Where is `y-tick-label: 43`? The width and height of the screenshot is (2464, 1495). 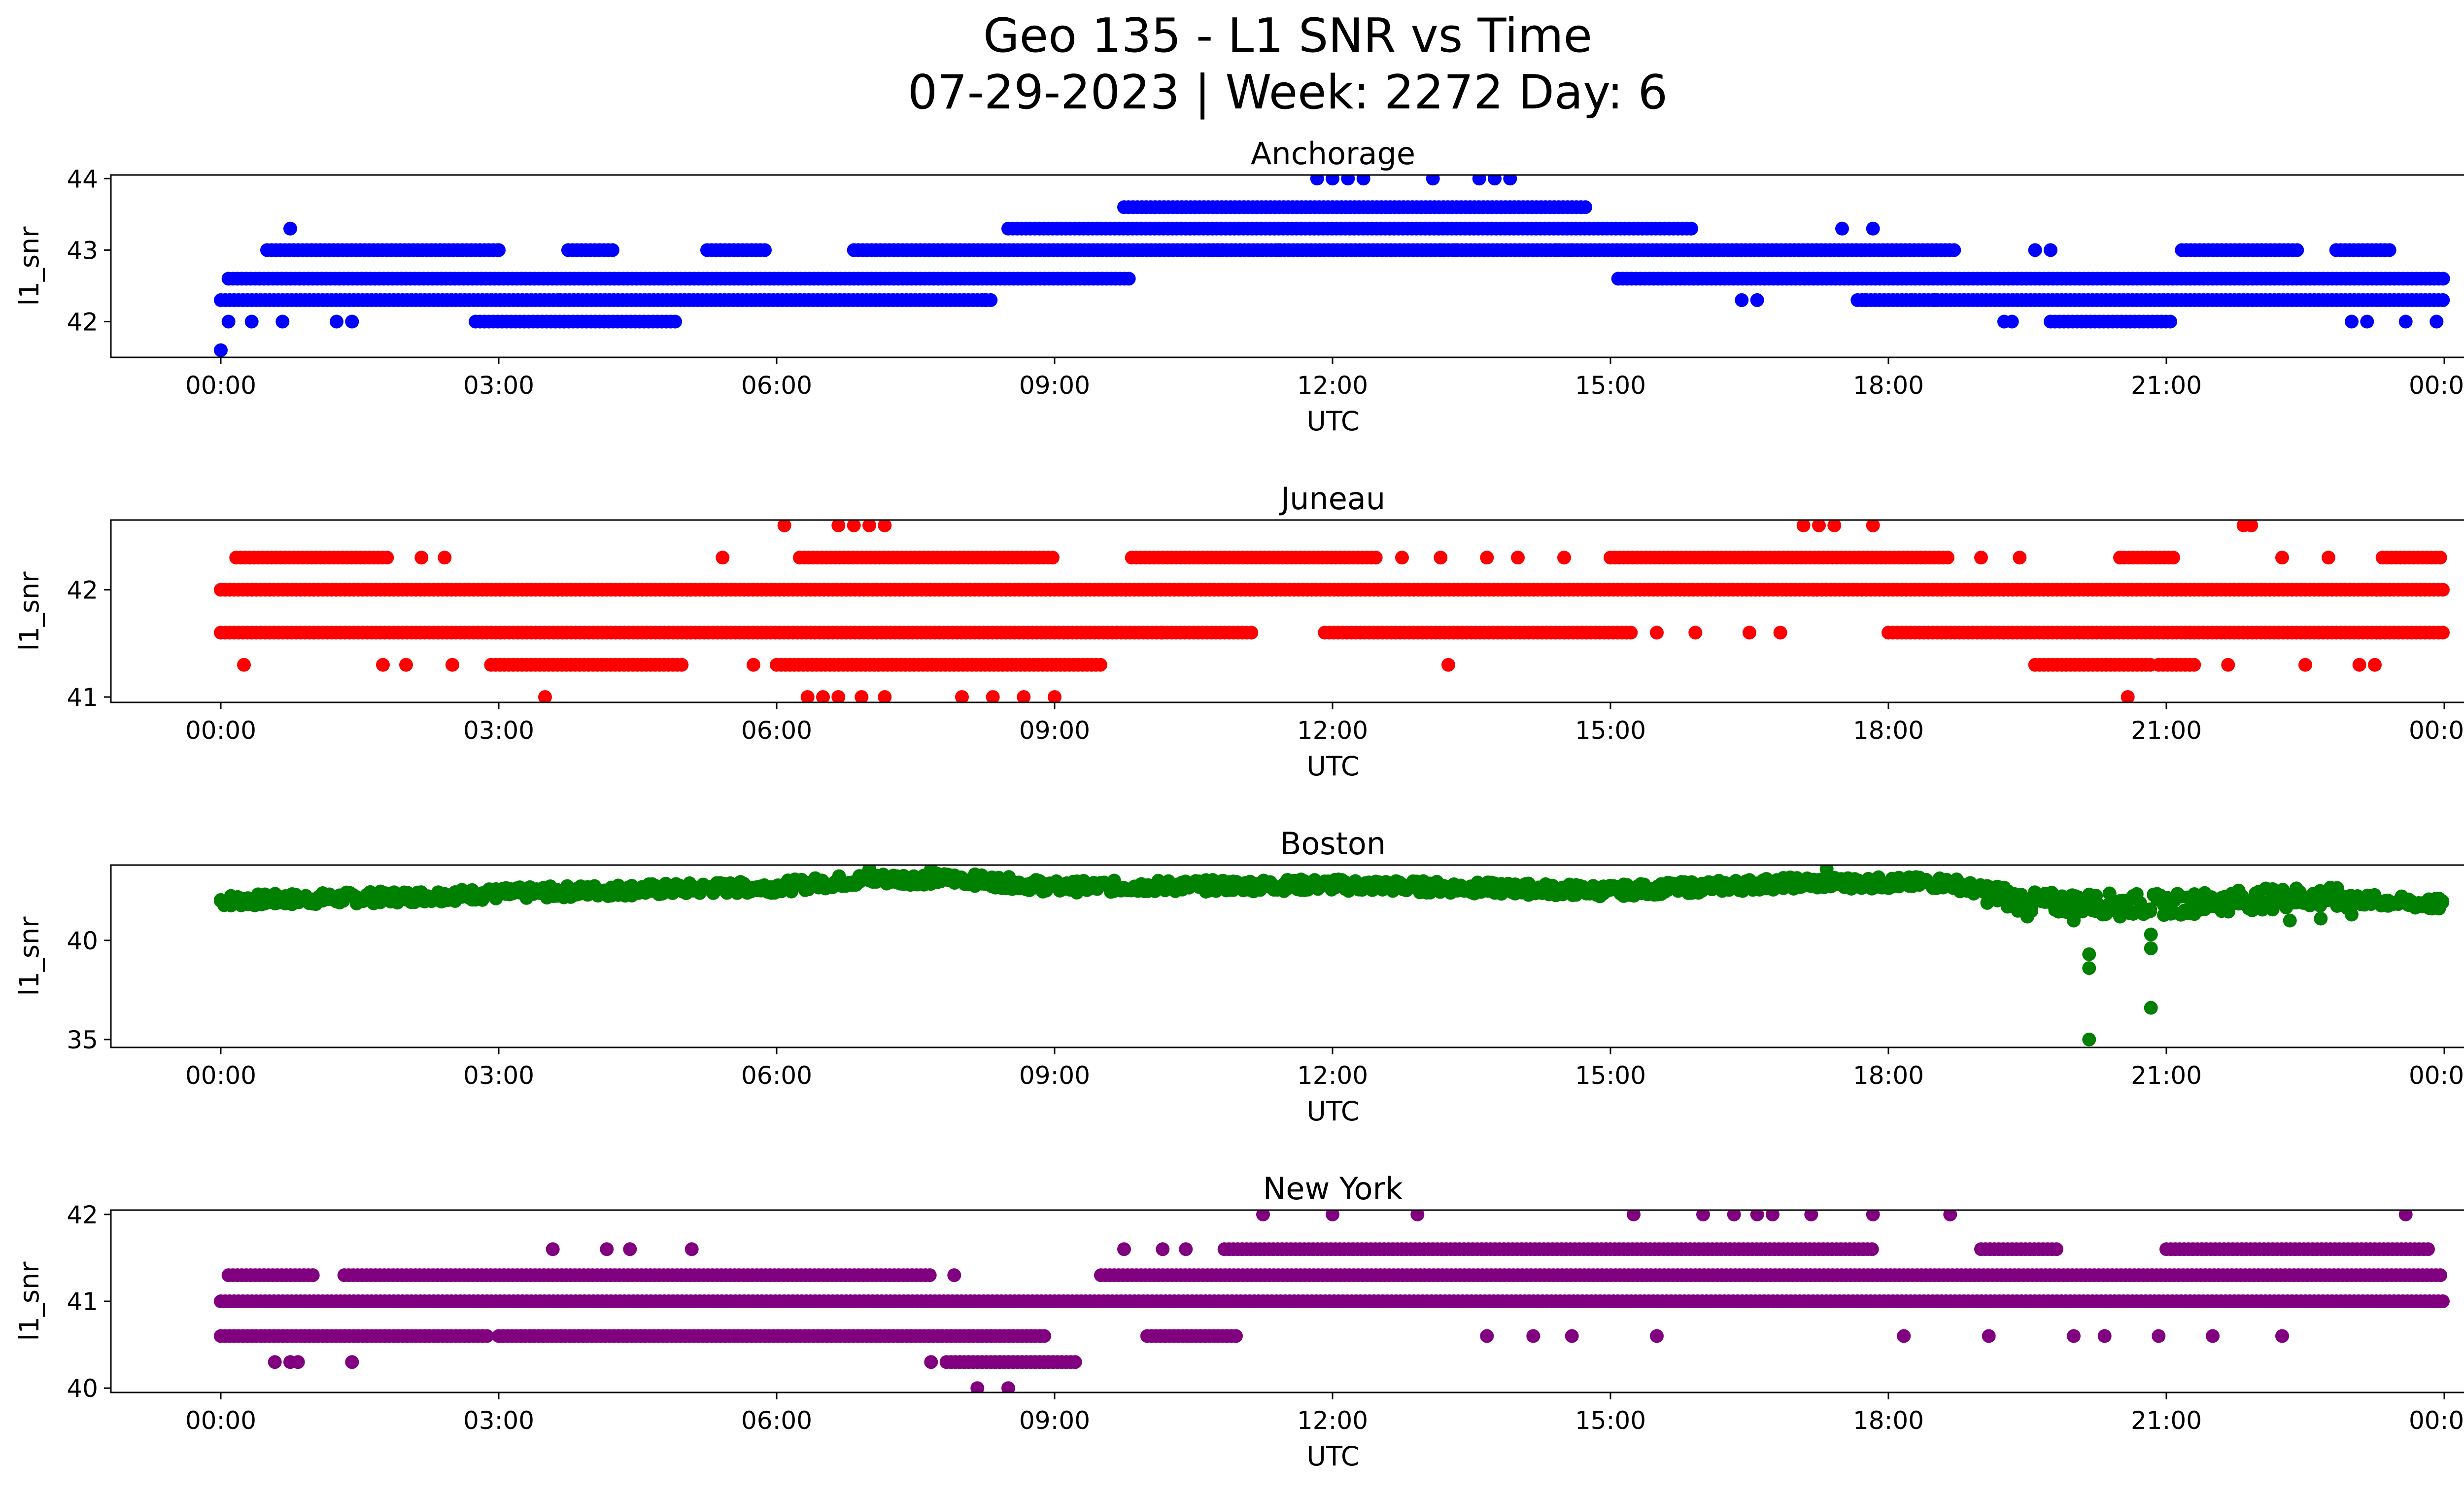
y-tick-label: 43 is located at coordinates (82, 250).